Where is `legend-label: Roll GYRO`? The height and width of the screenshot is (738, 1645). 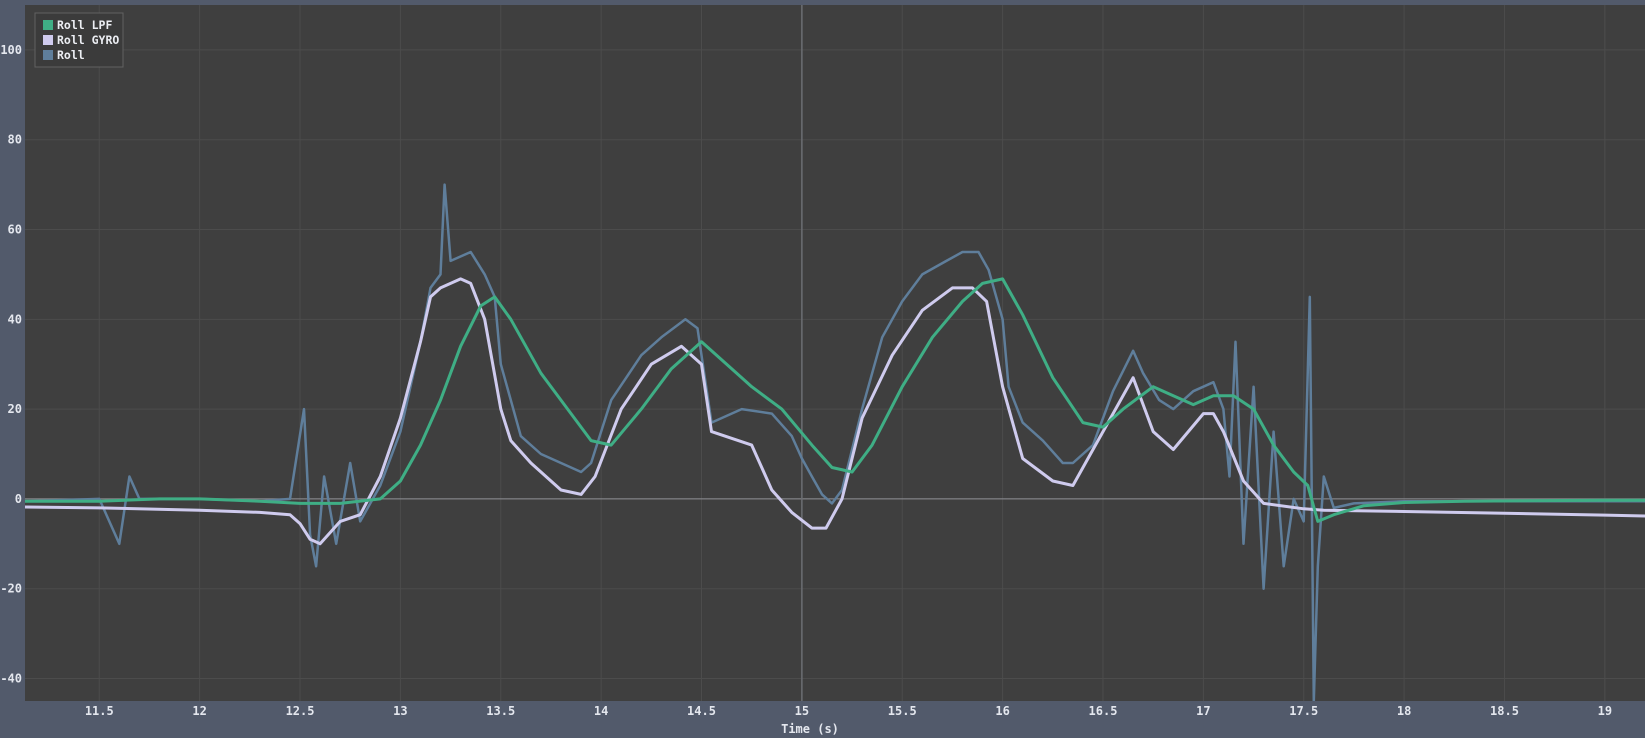
legend-label: Roll GYRO is located at coordinates (88, 40).